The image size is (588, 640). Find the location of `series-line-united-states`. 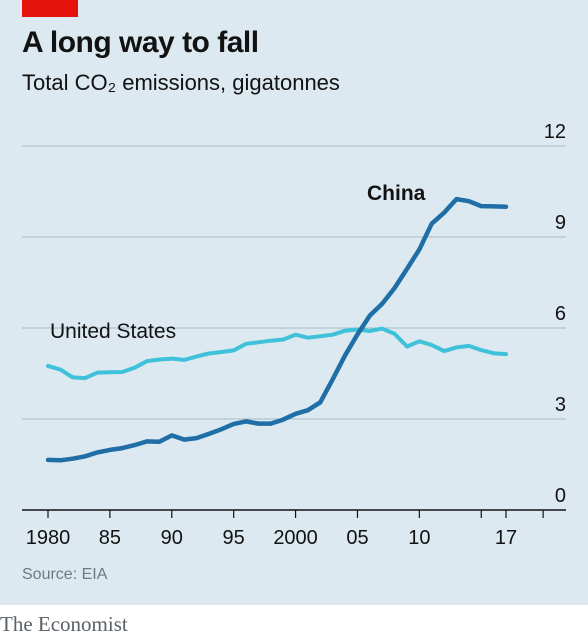

series-line-united-states is located at coordinates (277, 353).